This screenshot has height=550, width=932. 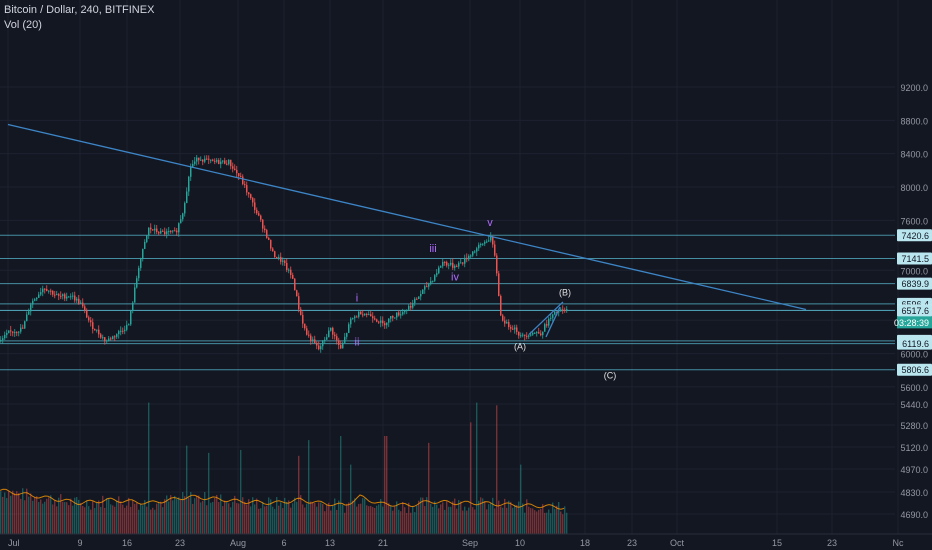 What do you see at coordinates (914, 493) in the screenshot?
I see `price-axis-tick-label: 4830.0` at bounding box center [914, 493].